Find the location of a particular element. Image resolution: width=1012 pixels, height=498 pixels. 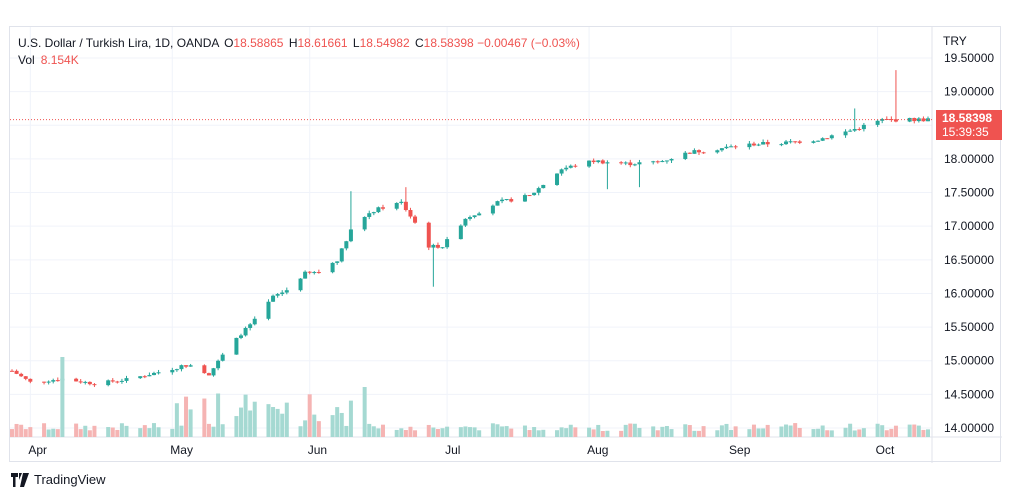

bar-countdown: 15:39:35 is located at coordinates (965, 132).